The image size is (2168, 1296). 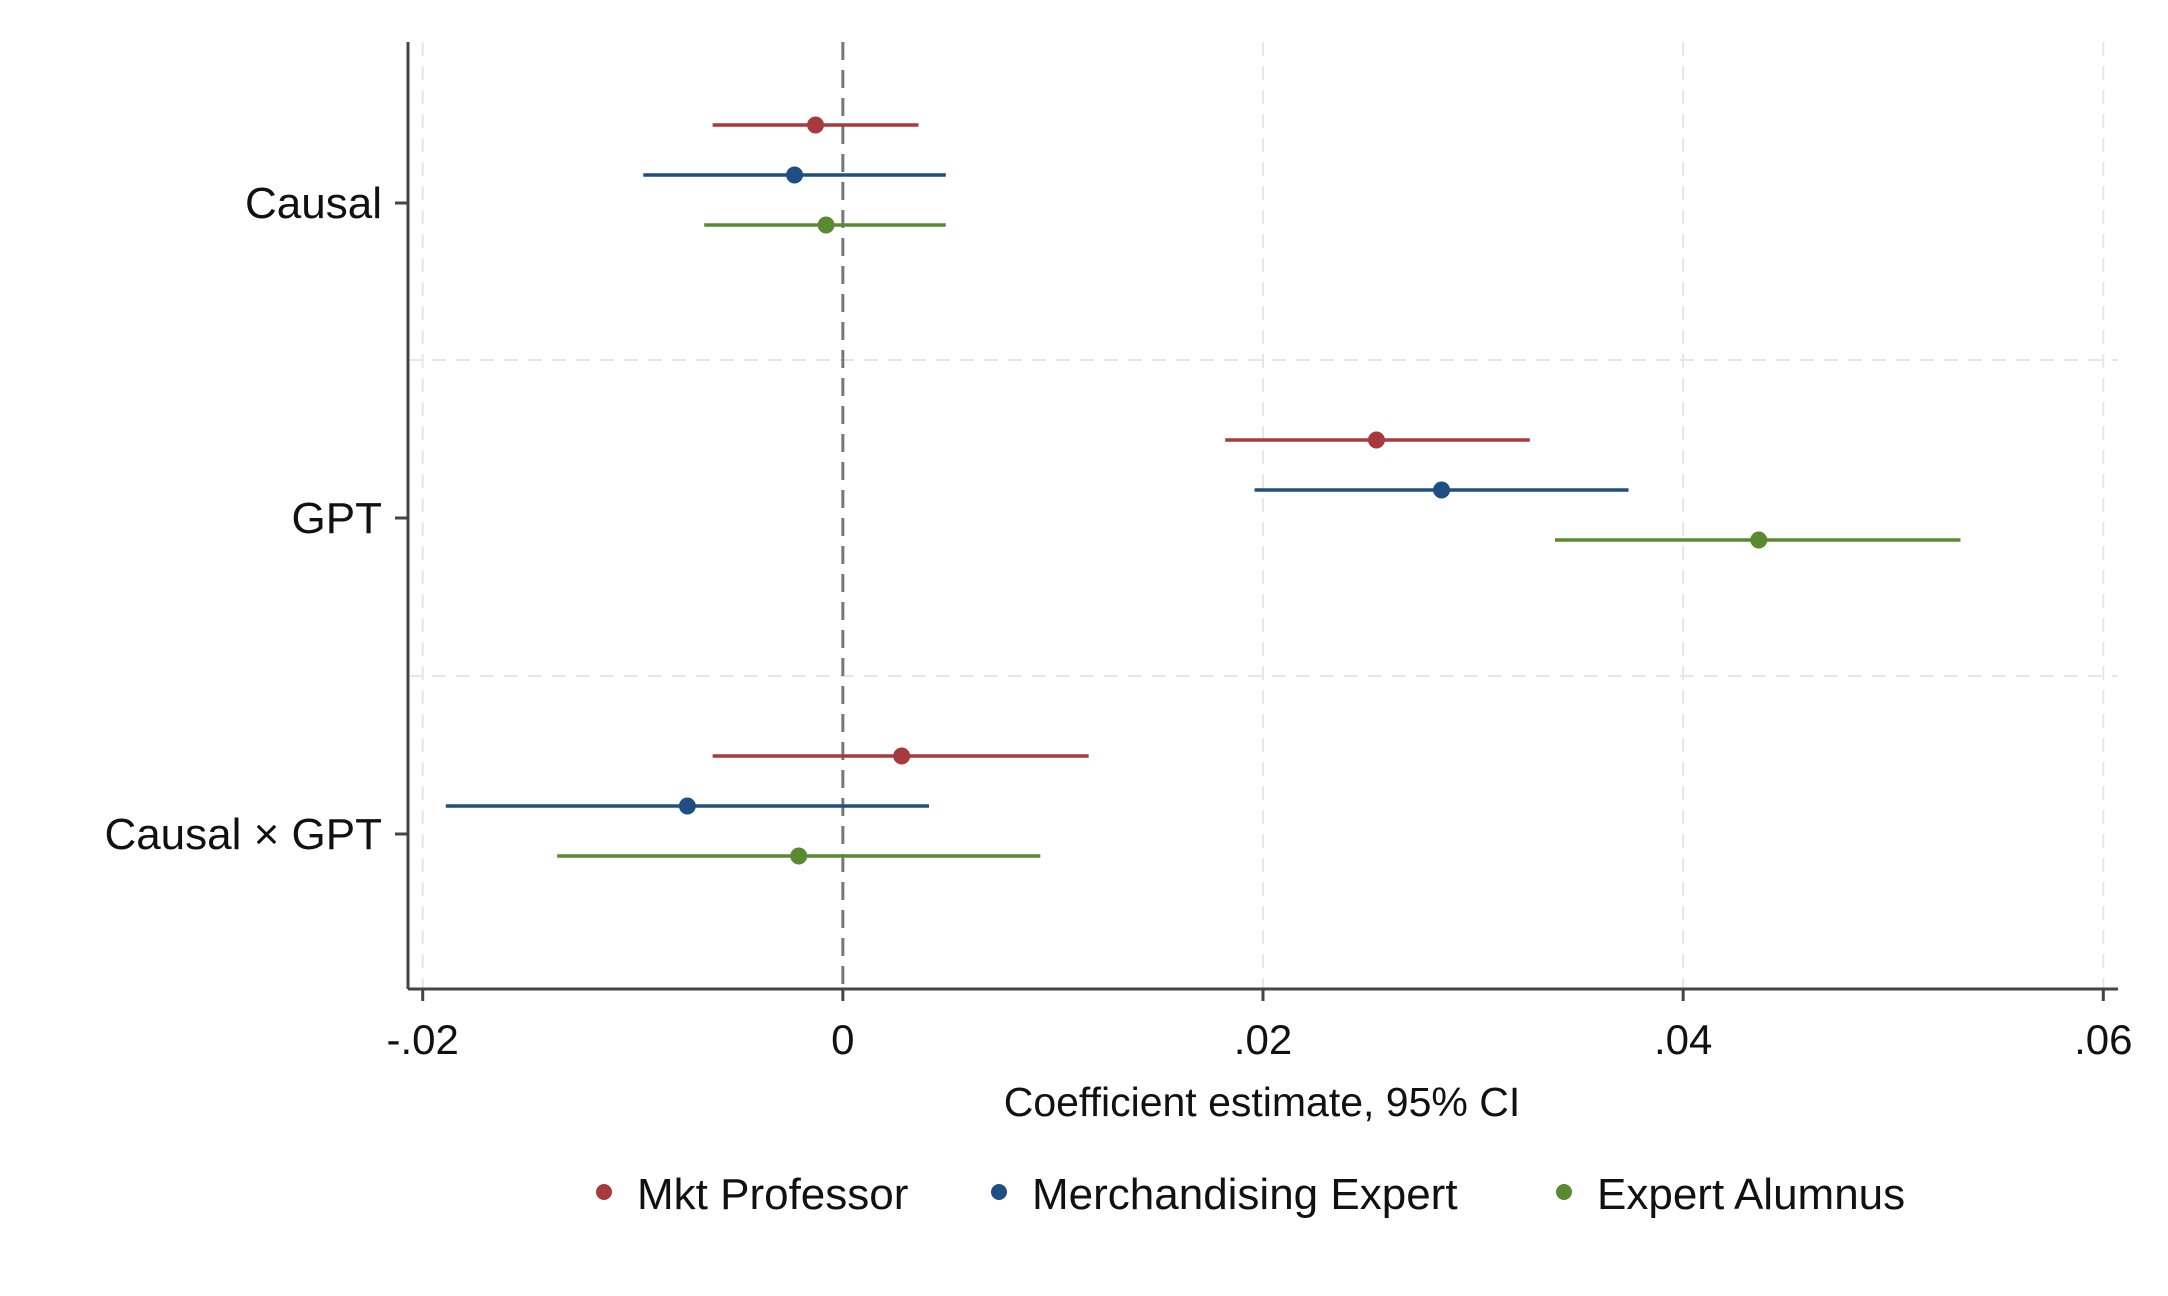 I want to click on legend-label: Expert Alumnus, so click(x=1751, y=1194).